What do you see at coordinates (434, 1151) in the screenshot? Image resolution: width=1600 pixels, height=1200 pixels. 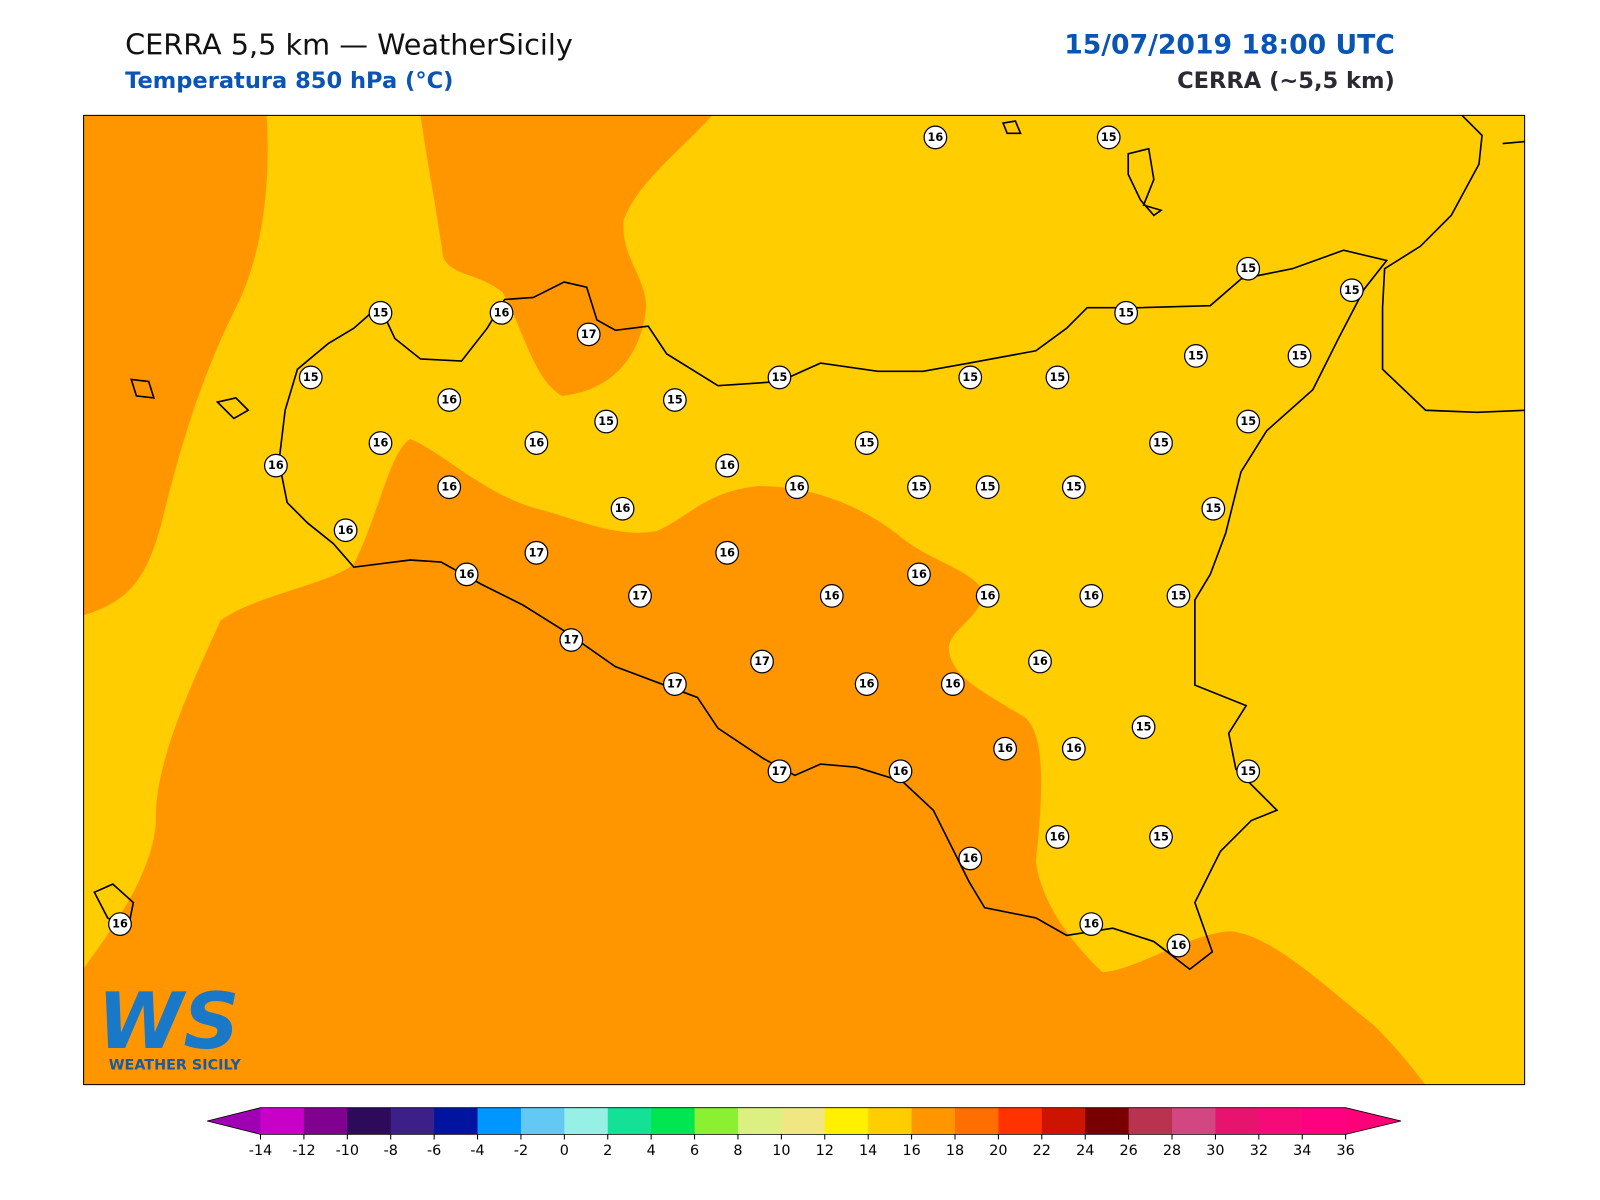 I see `colorbar-tick-label: -6` at bounding box center [434, 1151].